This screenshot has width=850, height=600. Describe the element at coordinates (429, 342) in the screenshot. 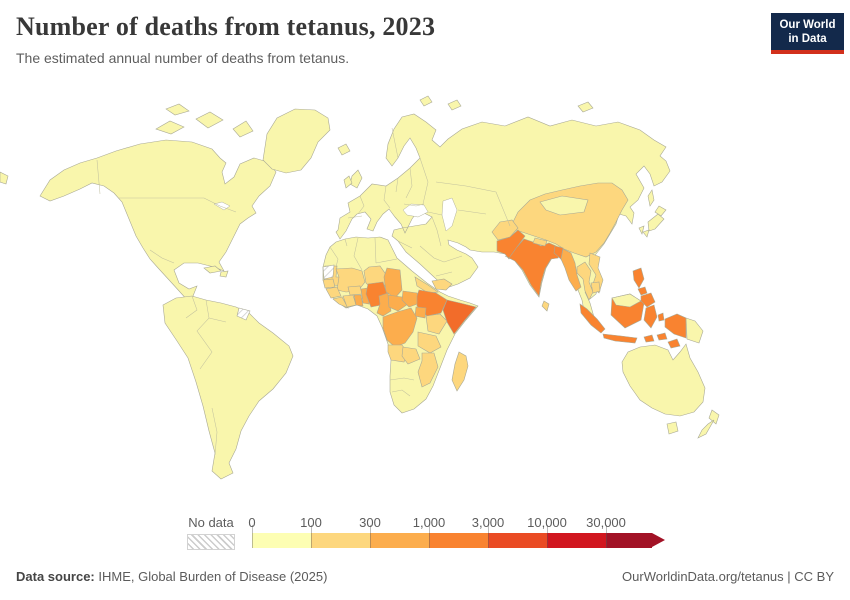

I see `country-tanzania` at that location.